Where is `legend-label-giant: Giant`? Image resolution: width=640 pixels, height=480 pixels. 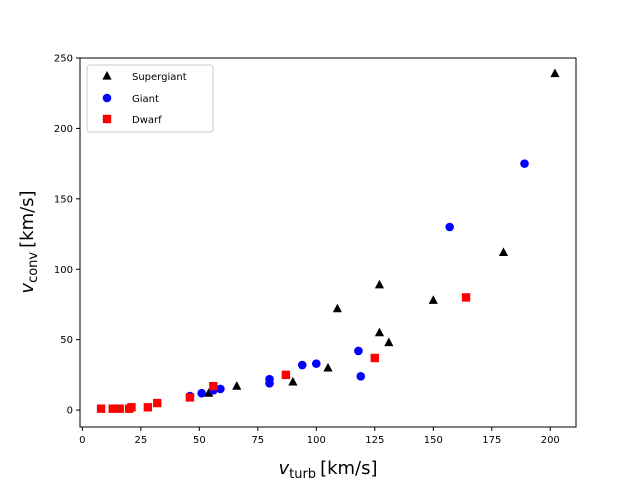 legend-label-giant: Giant is located at coordinates (145, 99).